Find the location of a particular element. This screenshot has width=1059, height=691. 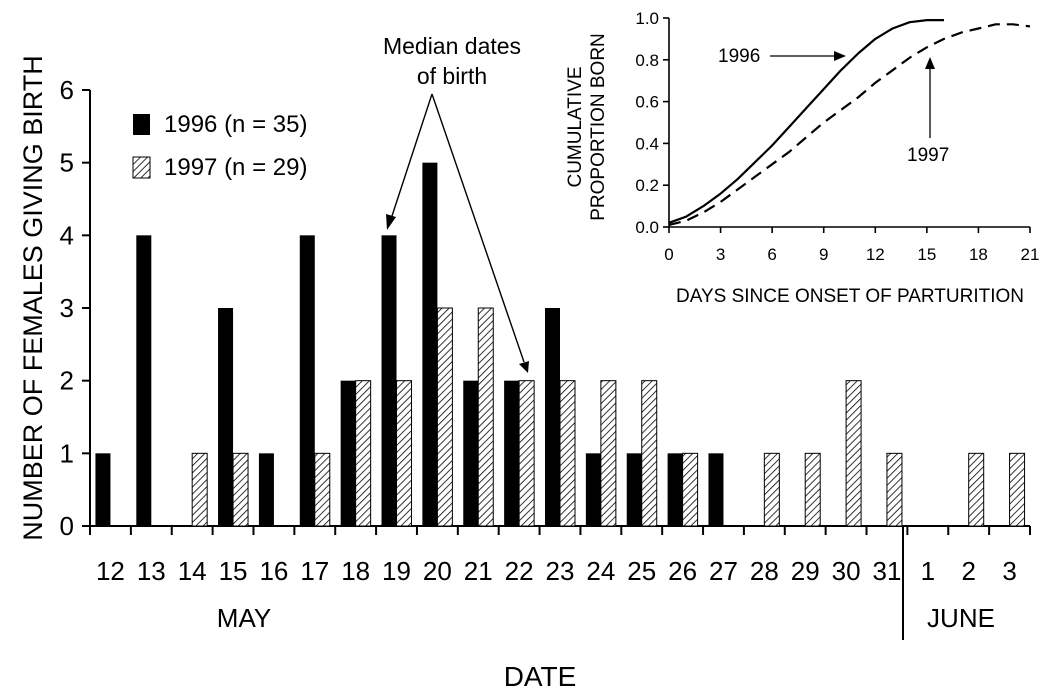

main-y-tick-label: 5 is located at coordinates (67, 163).